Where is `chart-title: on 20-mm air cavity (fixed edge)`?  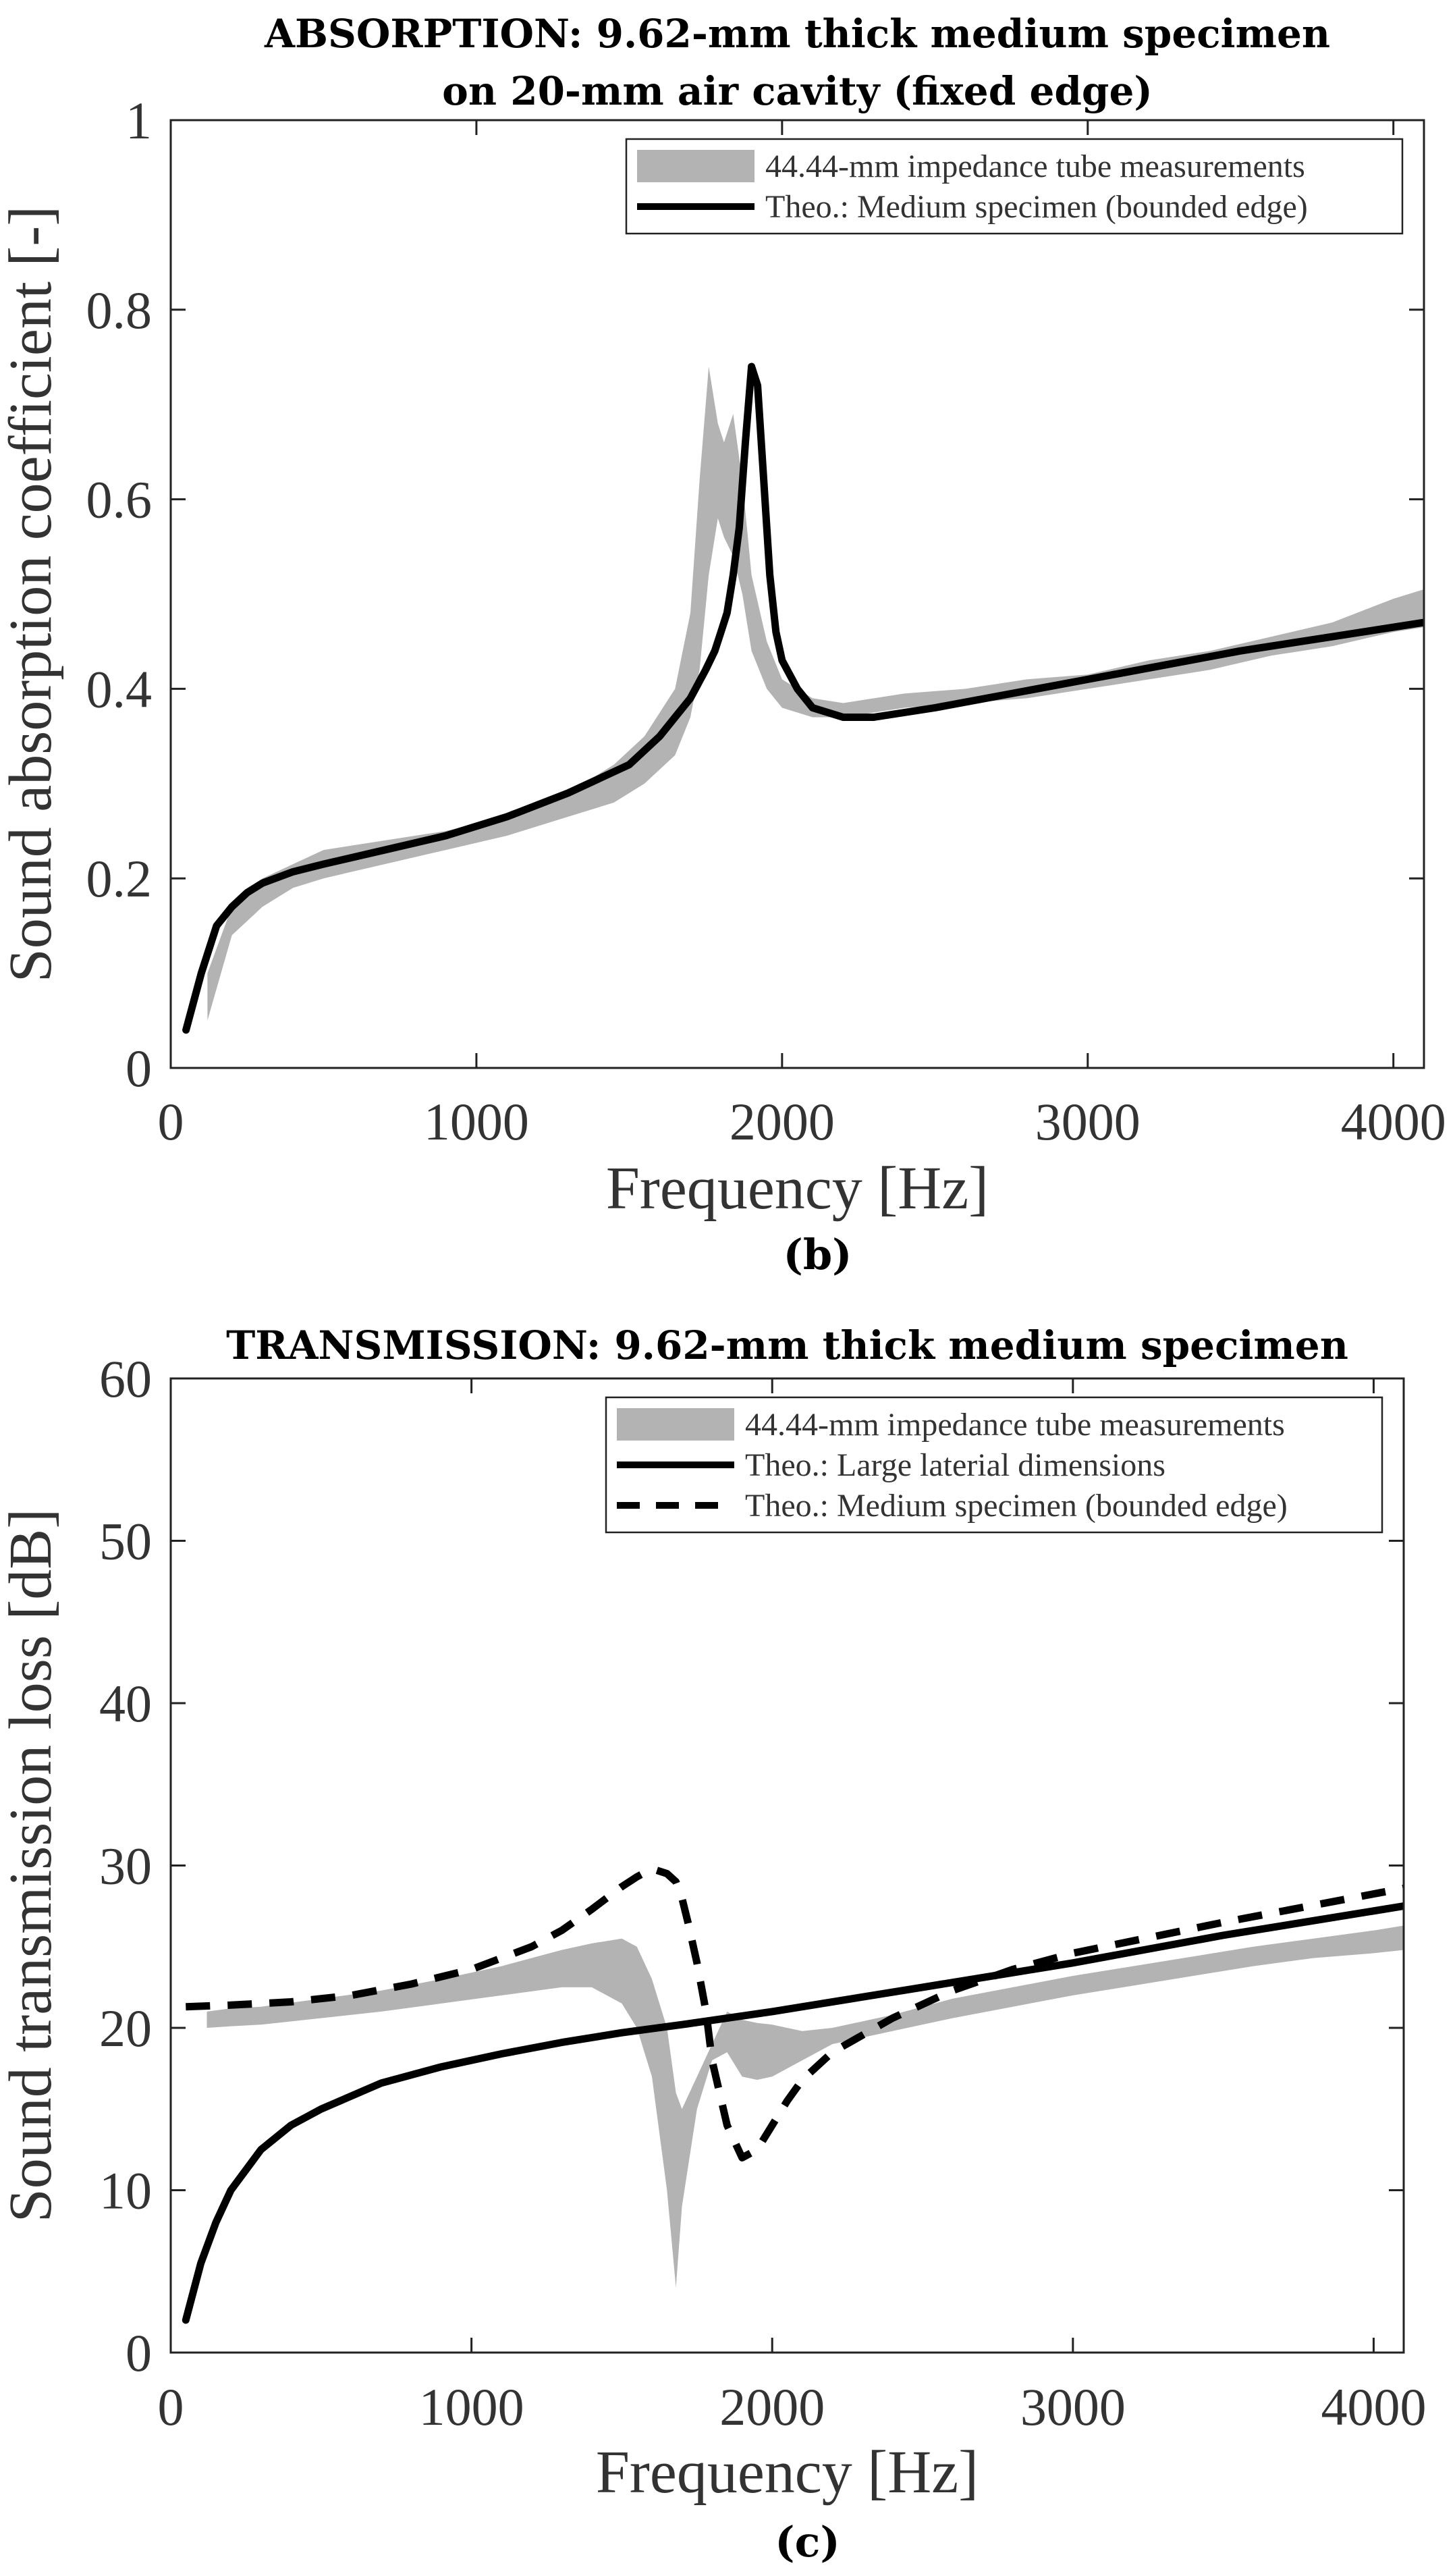 chart-title: on 20-mm air cavity (fixed edge) is located at coordinates (797, 91).